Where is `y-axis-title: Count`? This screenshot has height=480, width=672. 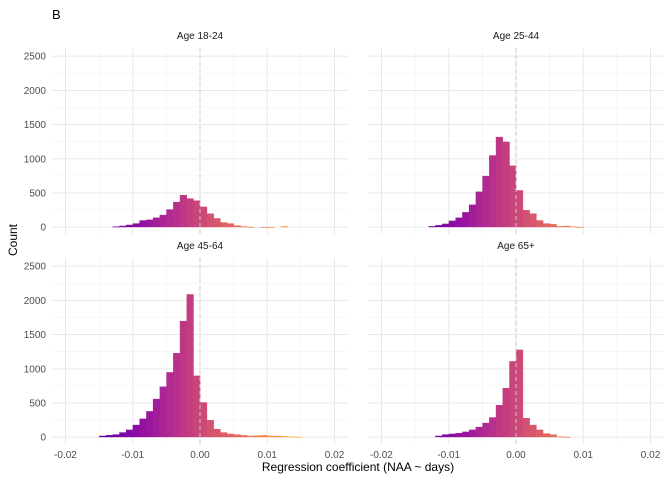 y-axis-title: Count is located at coordinates (13, 239).